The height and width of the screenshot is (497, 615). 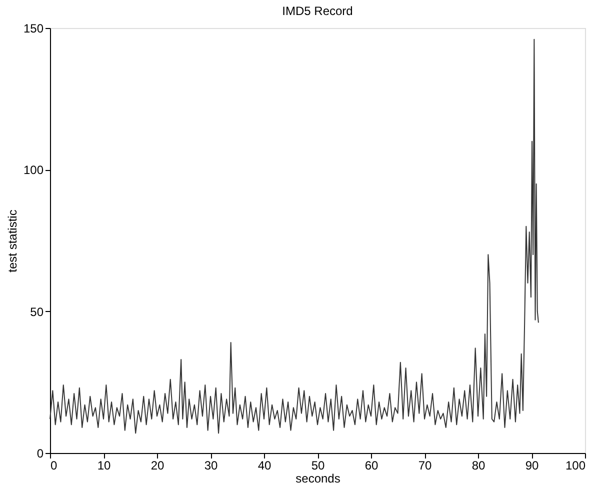 What do you see at coordinates (318, 479) in the screenshot?
I see `x-axis-title: seconds` at bounding box center [318, 479].